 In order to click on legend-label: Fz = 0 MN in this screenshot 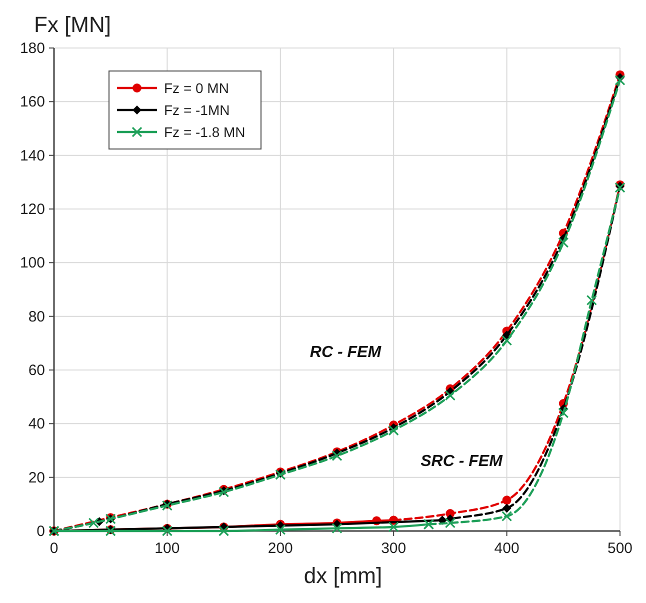, I will do `click(196, 88)`.